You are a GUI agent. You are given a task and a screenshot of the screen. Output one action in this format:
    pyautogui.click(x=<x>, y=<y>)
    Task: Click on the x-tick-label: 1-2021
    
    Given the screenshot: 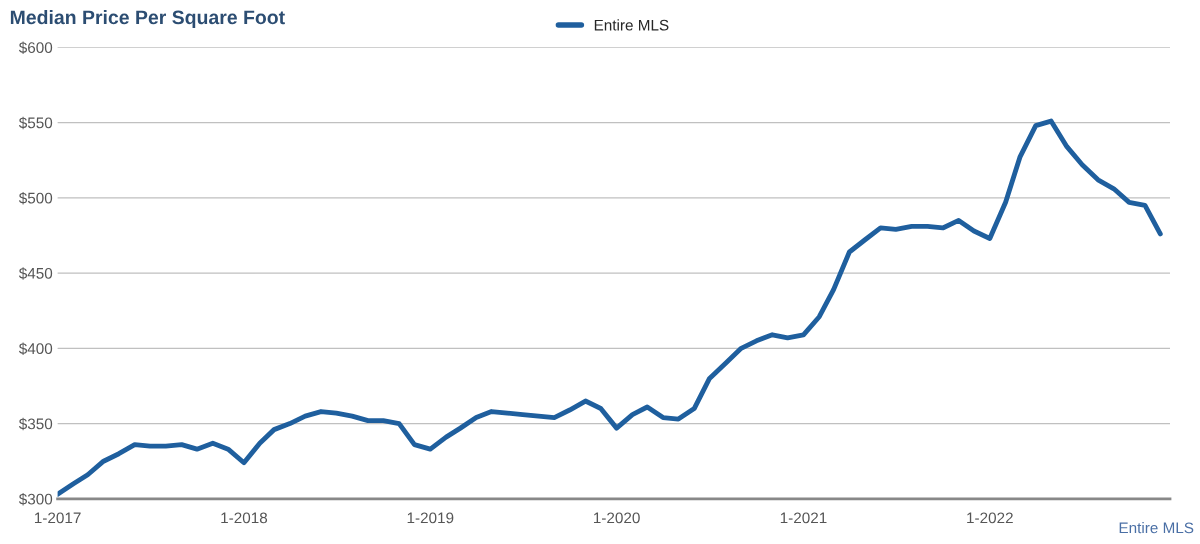 What is the action you would take?
    pyautogui.click(x=803, y=518)
    